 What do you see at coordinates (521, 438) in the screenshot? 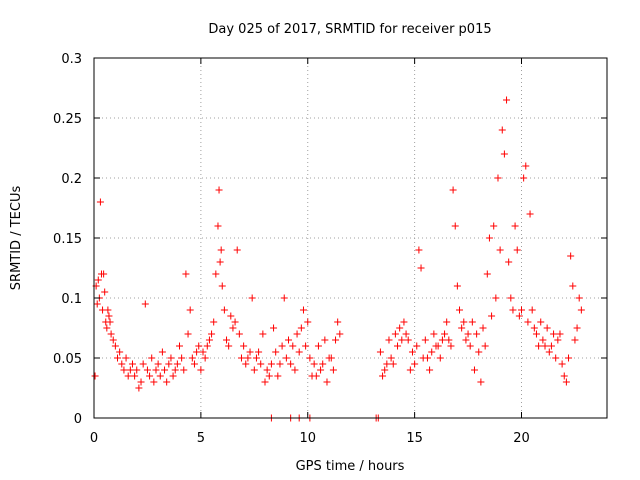
I see `x-tick-label: 20` at bounding box center [521, 438].